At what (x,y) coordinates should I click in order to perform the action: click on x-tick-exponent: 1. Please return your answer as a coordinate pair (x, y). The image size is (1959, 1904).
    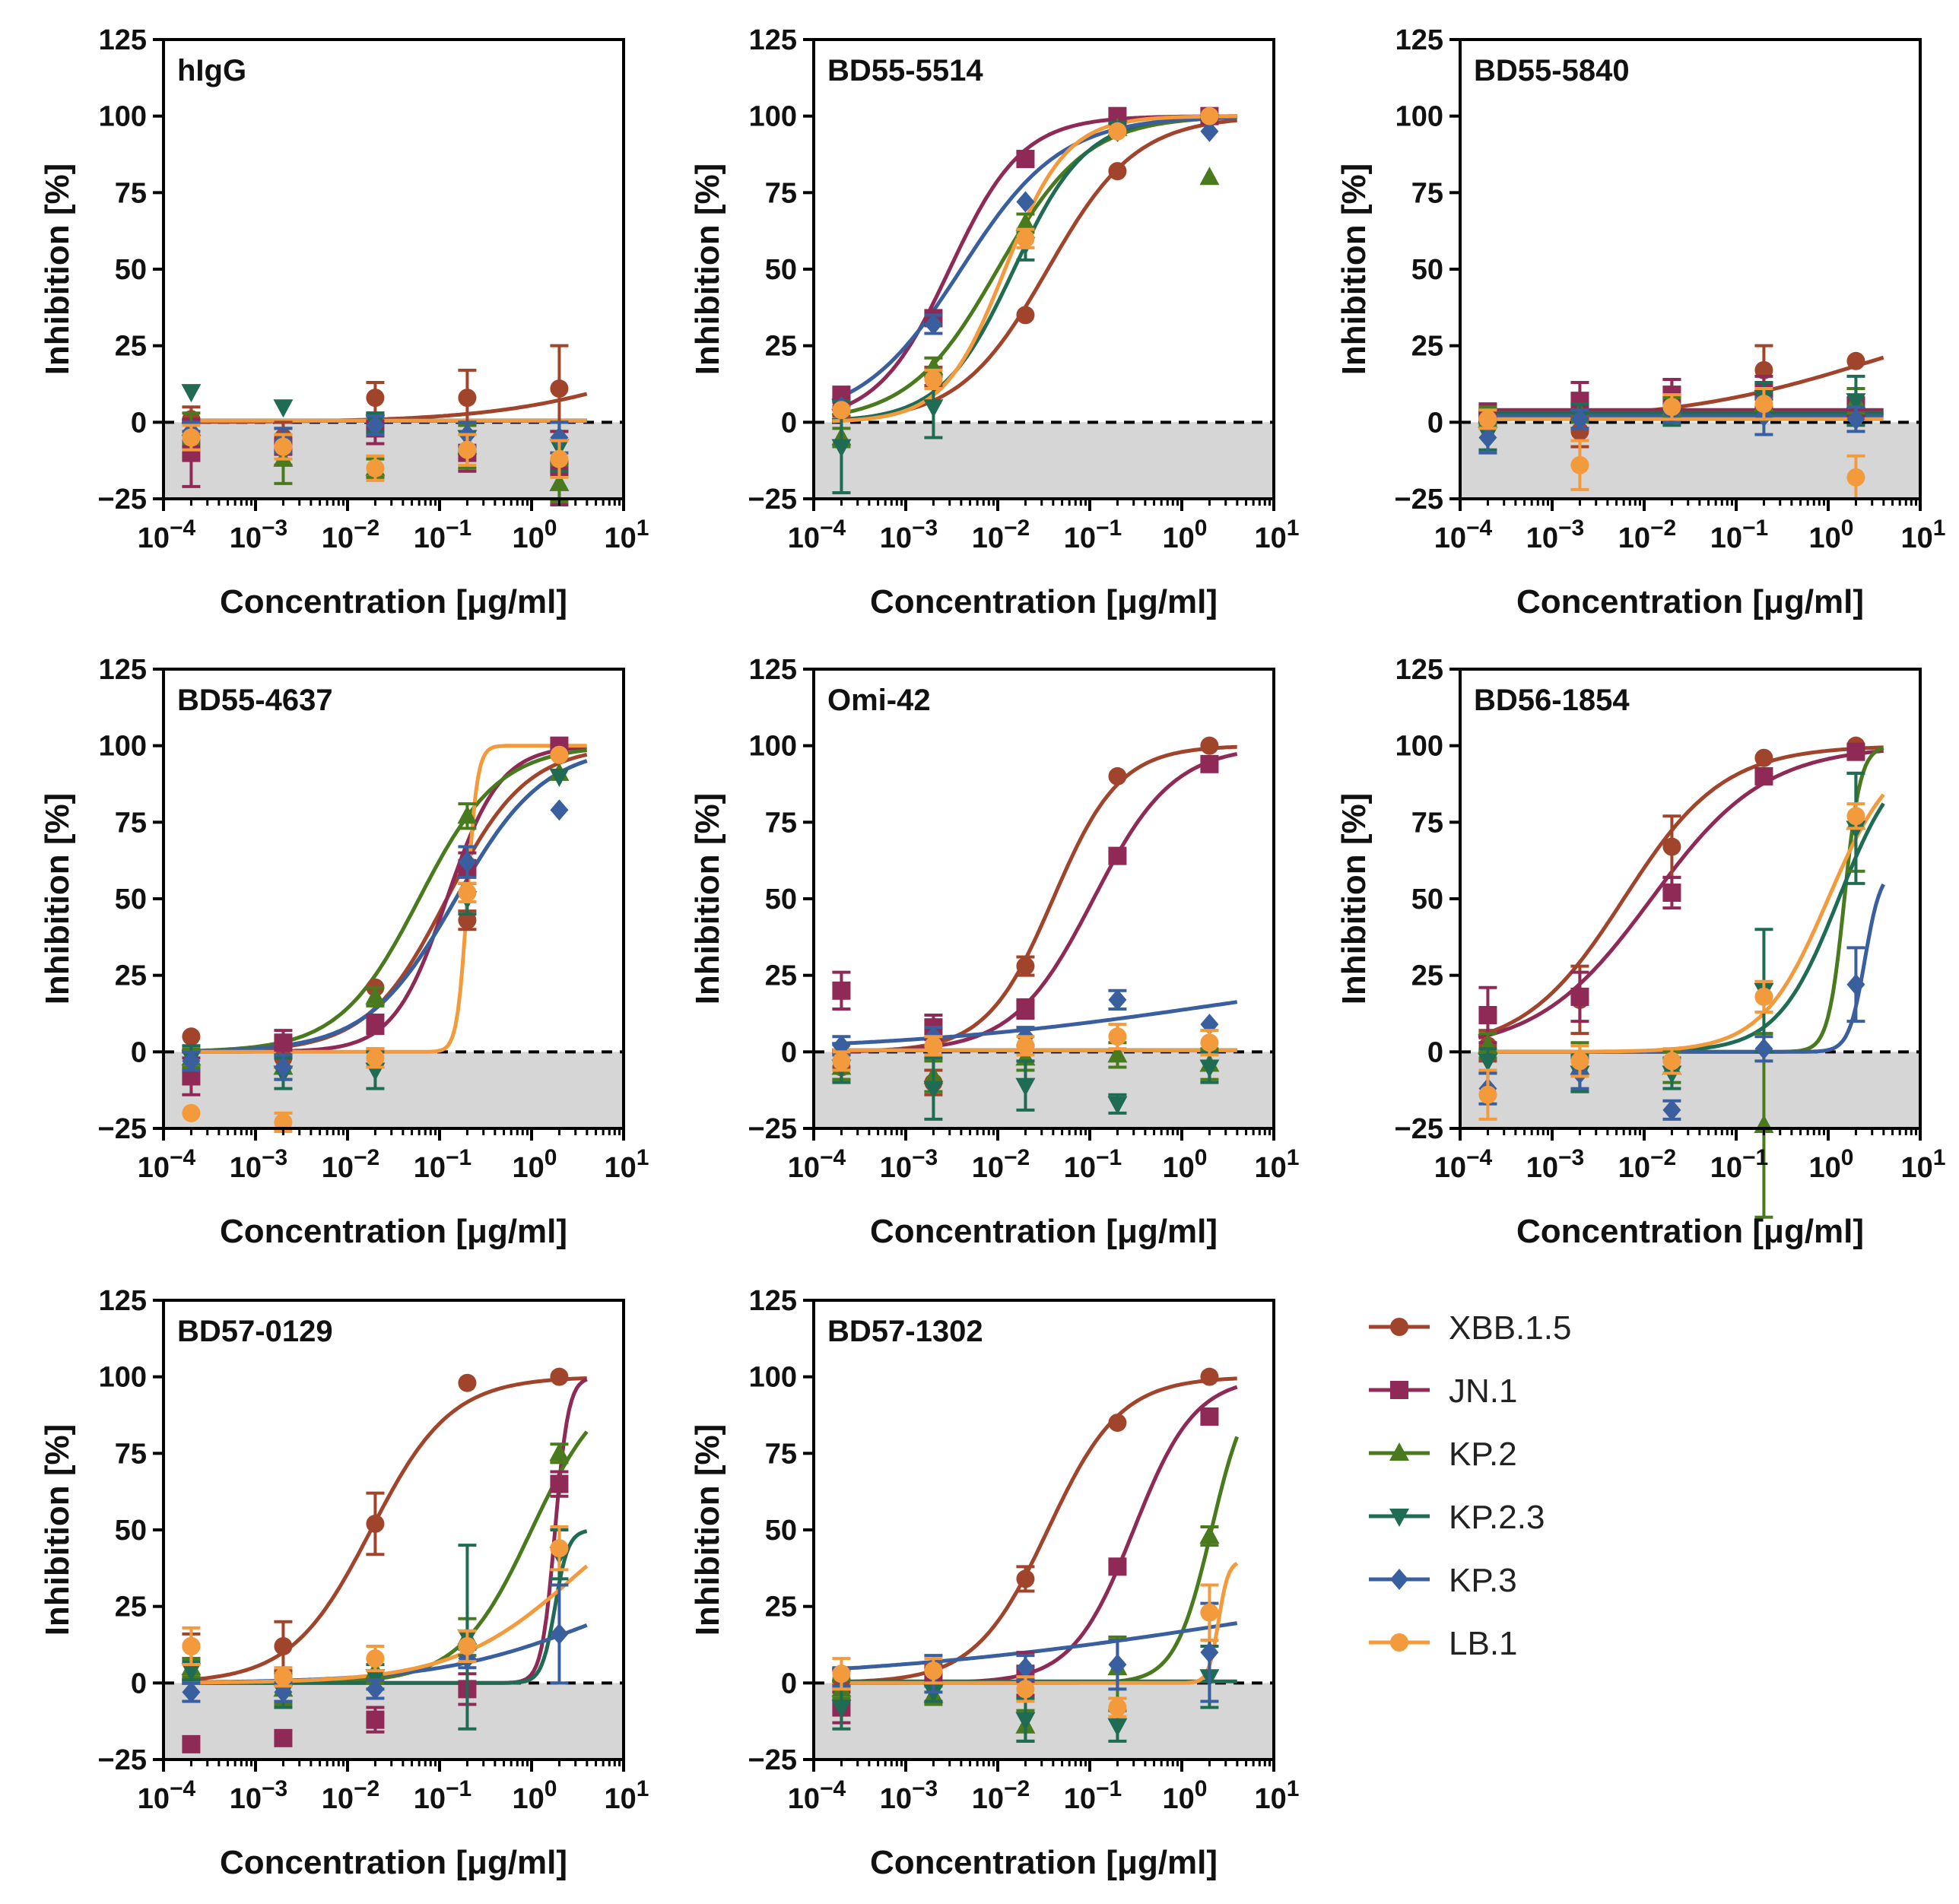
    Looking at the image, I should click on (1293, 1788).